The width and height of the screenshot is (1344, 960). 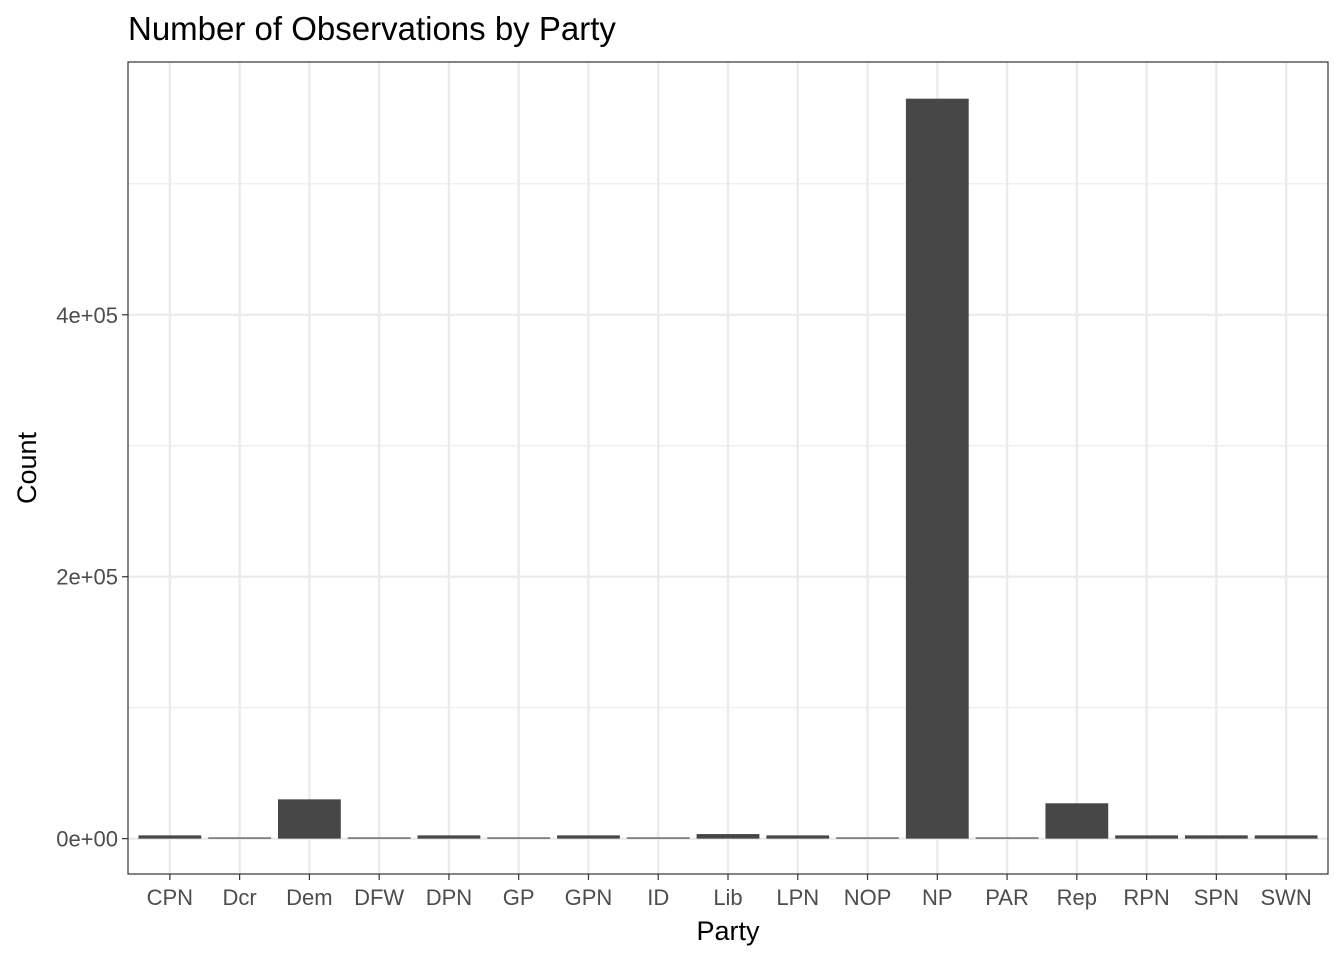 What do you see at coordinates (867, 838) in the screenshot?
I see `bar-nop` at bounding box center [867, 838].